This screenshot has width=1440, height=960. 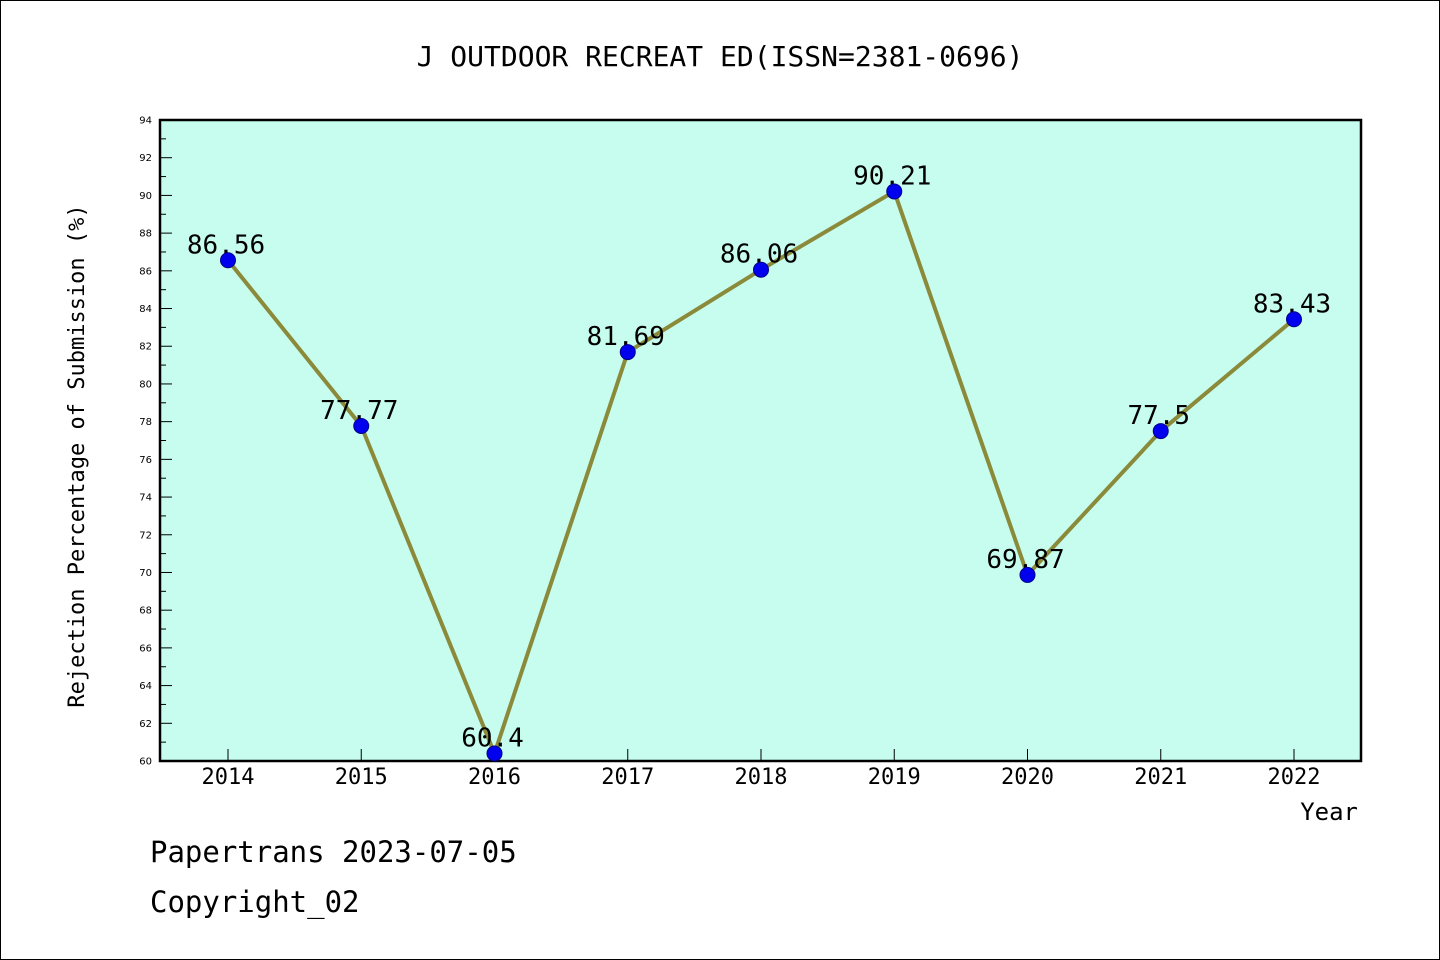 What do you see at coordinates (627, 777) in the screenshot?
I see `x-tick-label: 2017` at bounding box center [627, 777].